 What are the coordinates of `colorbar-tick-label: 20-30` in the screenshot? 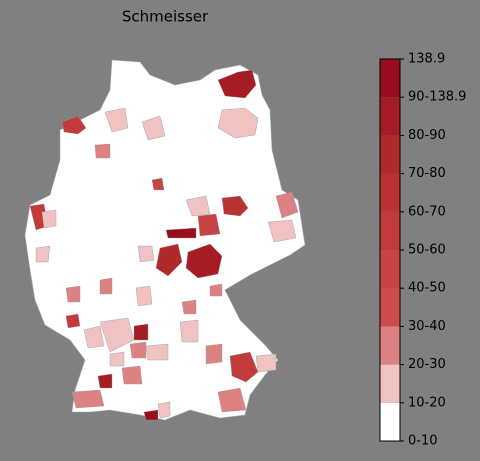 It's located at (427, 364).